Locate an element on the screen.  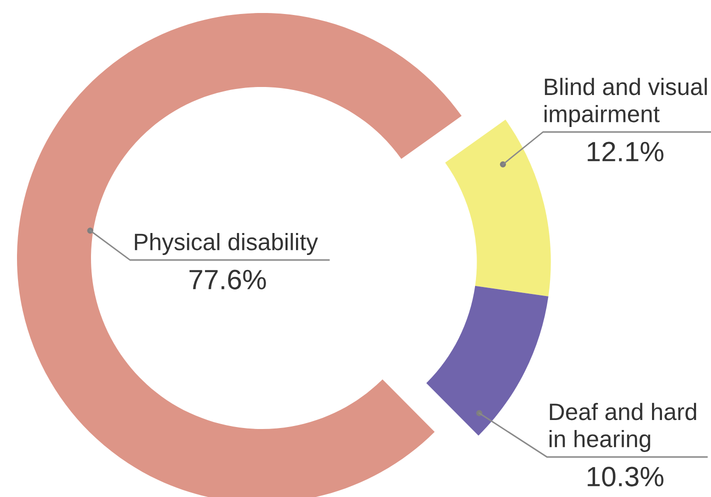
slice-label: Physical disability is located at coordinates (226, 243).